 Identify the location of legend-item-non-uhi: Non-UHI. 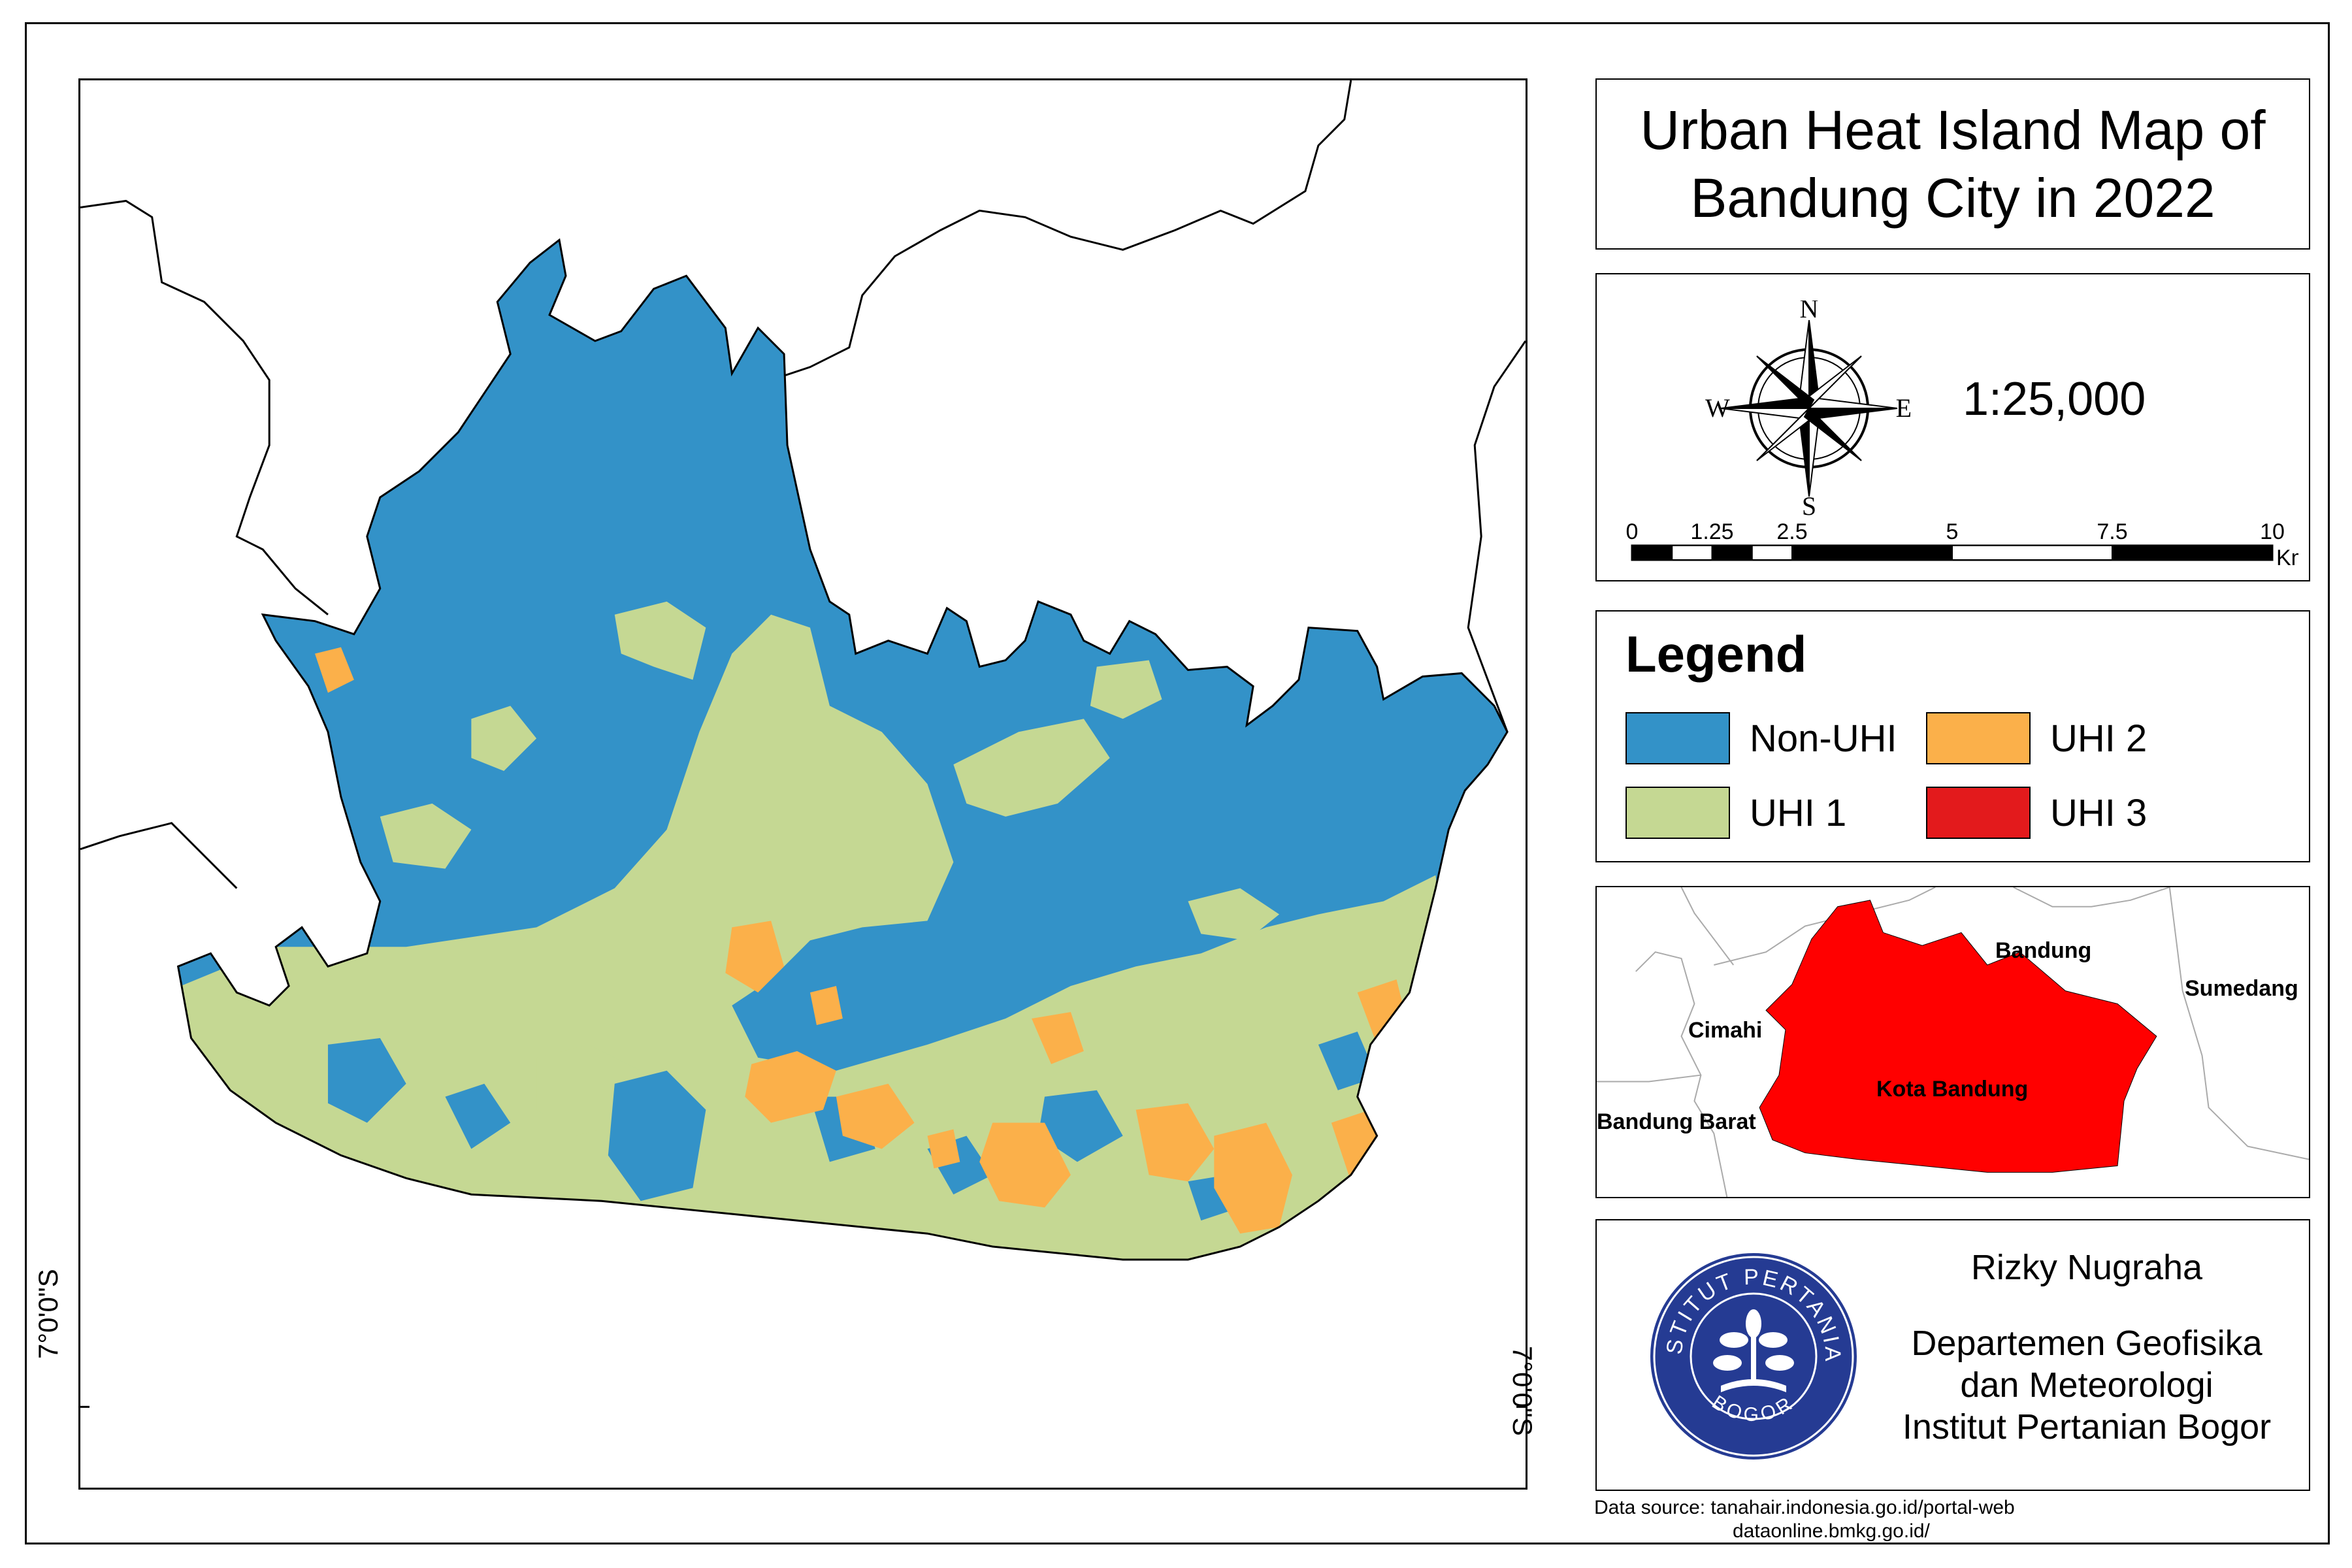
(1761, 738).